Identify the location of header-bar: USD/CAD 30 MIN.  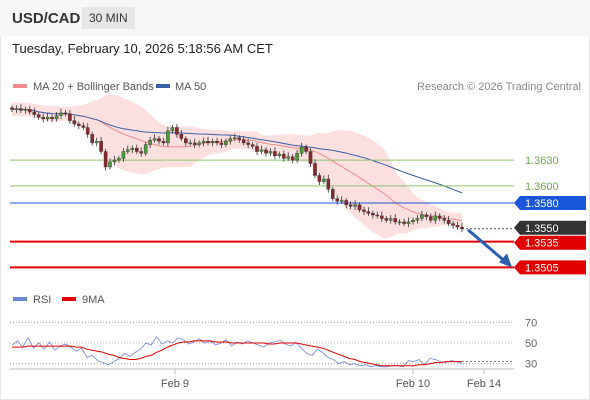
(295, 18).